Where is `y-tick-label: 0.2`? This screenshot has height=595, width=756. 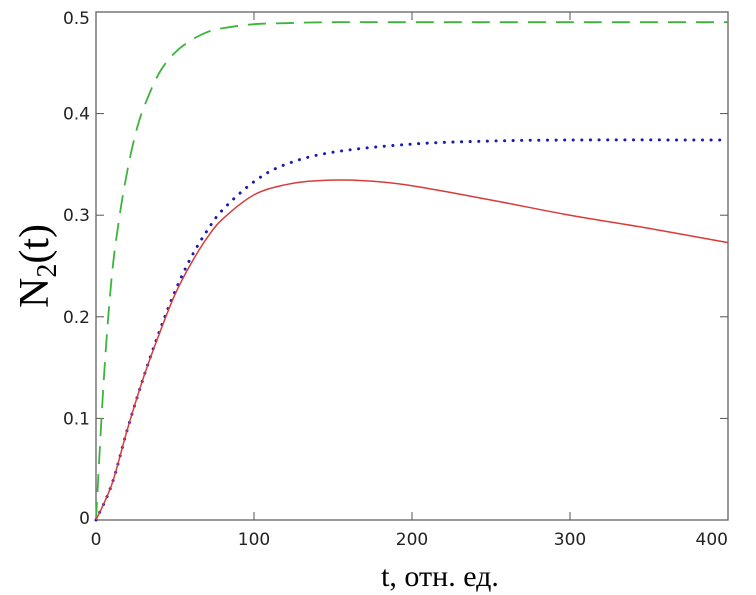 y-tick-label: 0.2 is located at coordinates (76, 318).